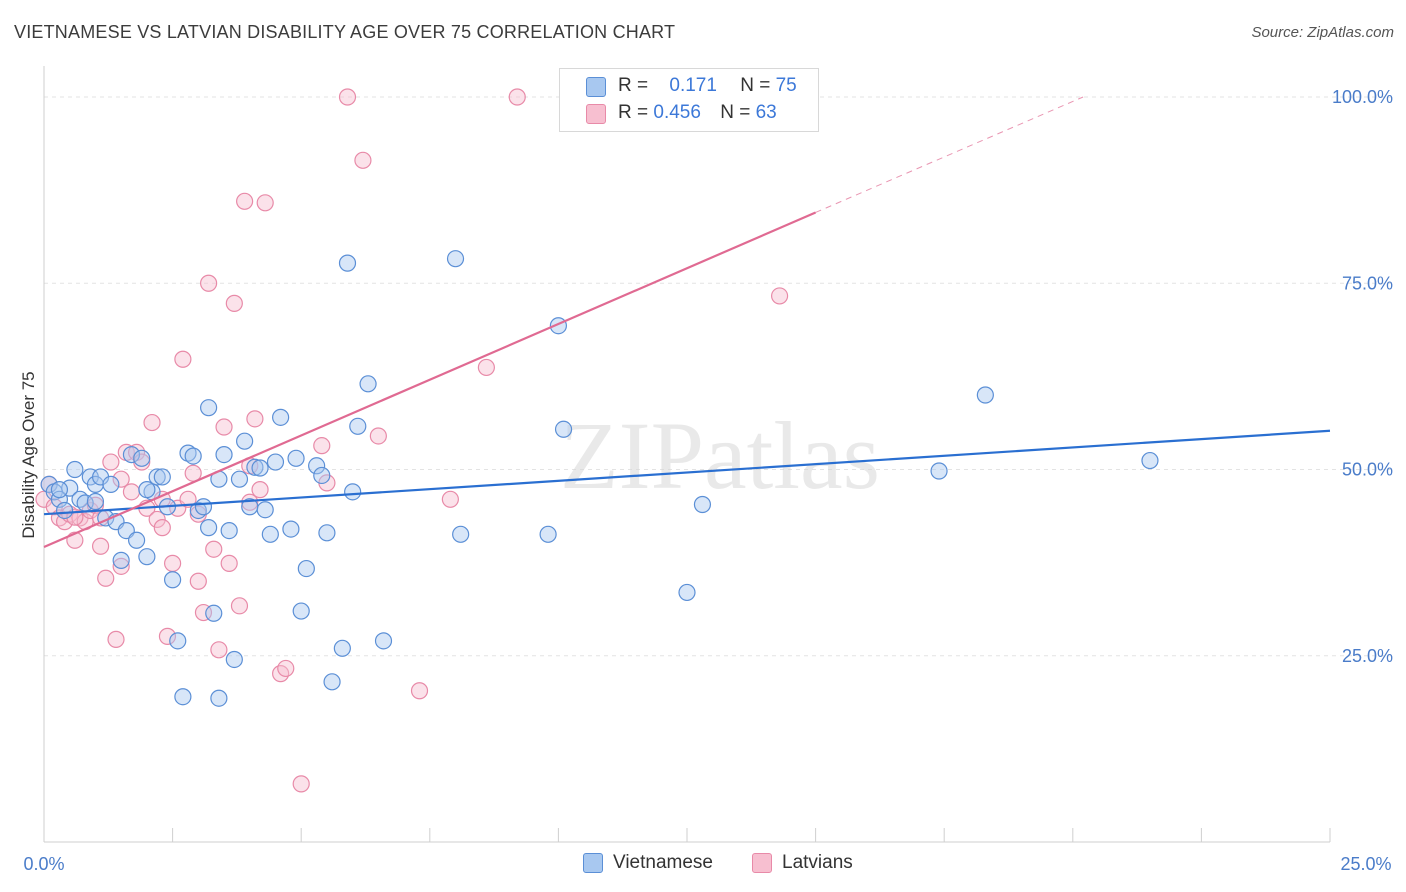 The image size is (1406, 892). Describe the element at coordinates (689, 100) in the screenshot. I see `correlation-legend: R = 0.171 N = 75 R = 0.456 N = 63` at that location.